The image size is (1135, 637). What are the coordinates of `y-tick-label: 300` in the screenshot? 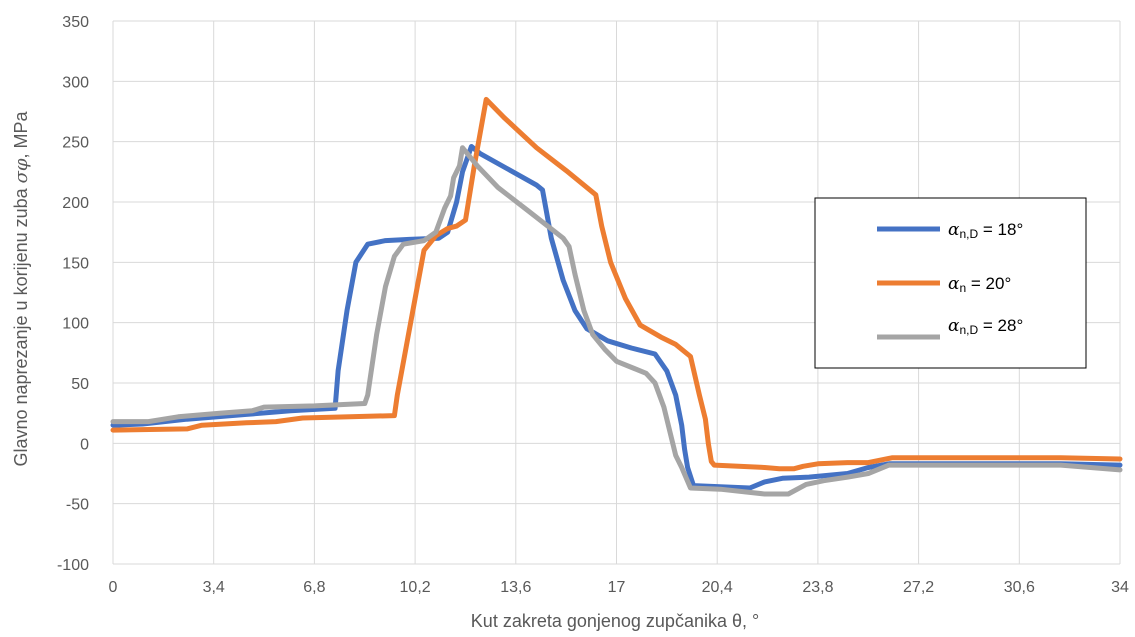 It's located at (75, 82).